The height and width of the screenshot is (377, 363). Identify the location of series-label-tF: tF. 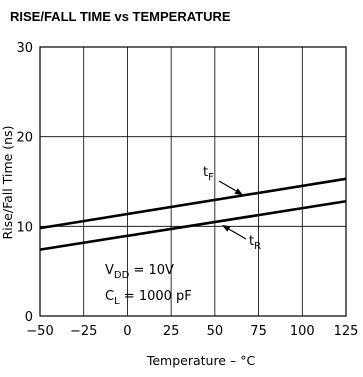
(208, 174).